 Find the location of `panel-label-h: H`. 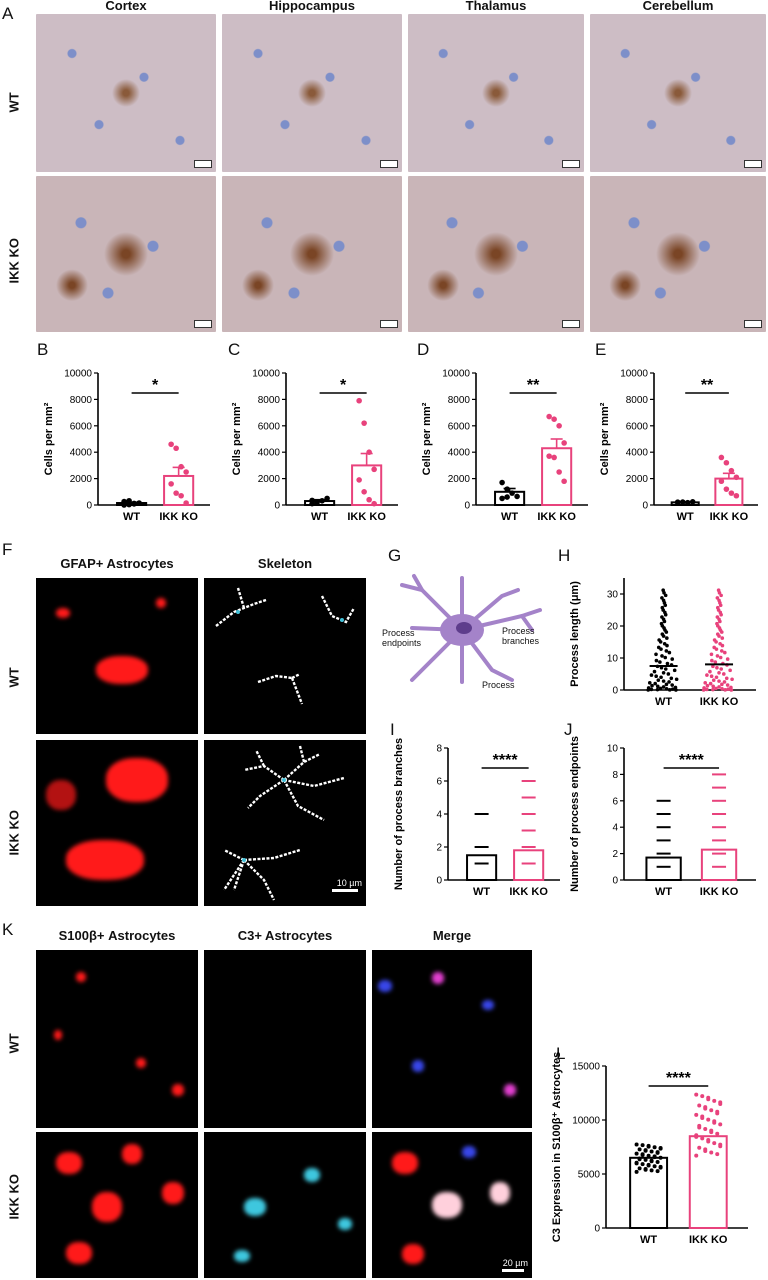

panel-label-h: H is located at coordinates (564, 555).